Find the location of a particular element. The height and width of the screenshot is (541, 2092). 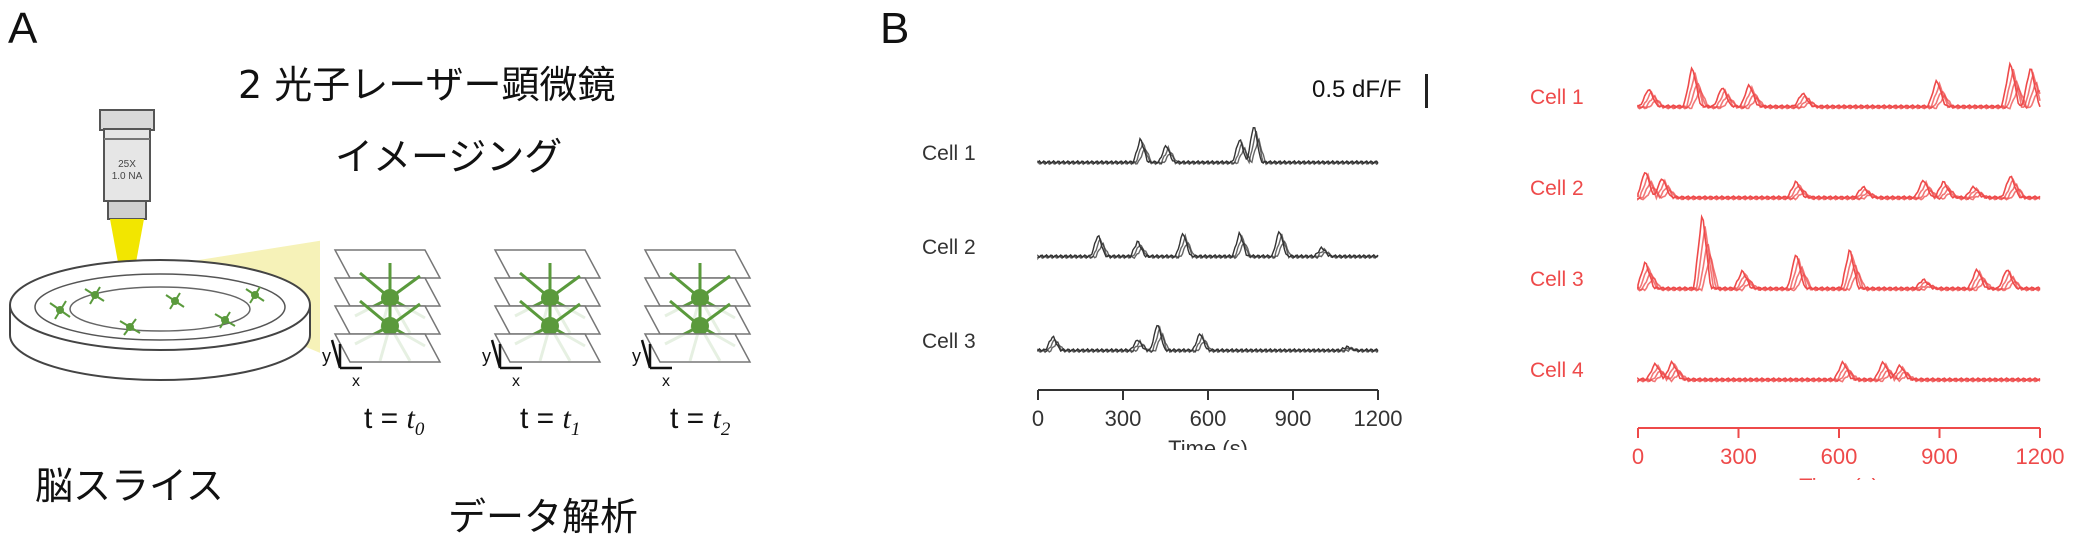

time-point-1: t = t1 is located at coordinates (550, 421).